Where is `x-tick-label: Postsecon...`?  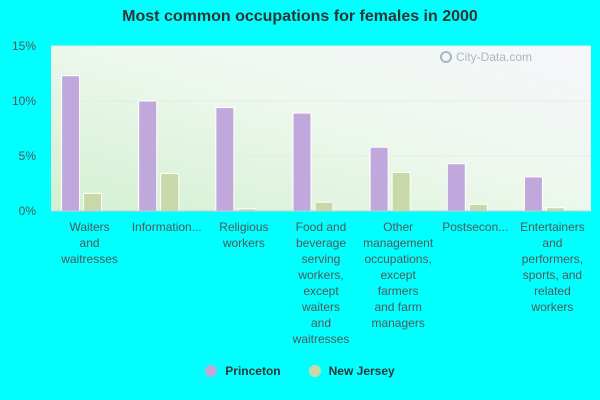 x-tick-label: Postsecon... is located at coordinates (475, 227).